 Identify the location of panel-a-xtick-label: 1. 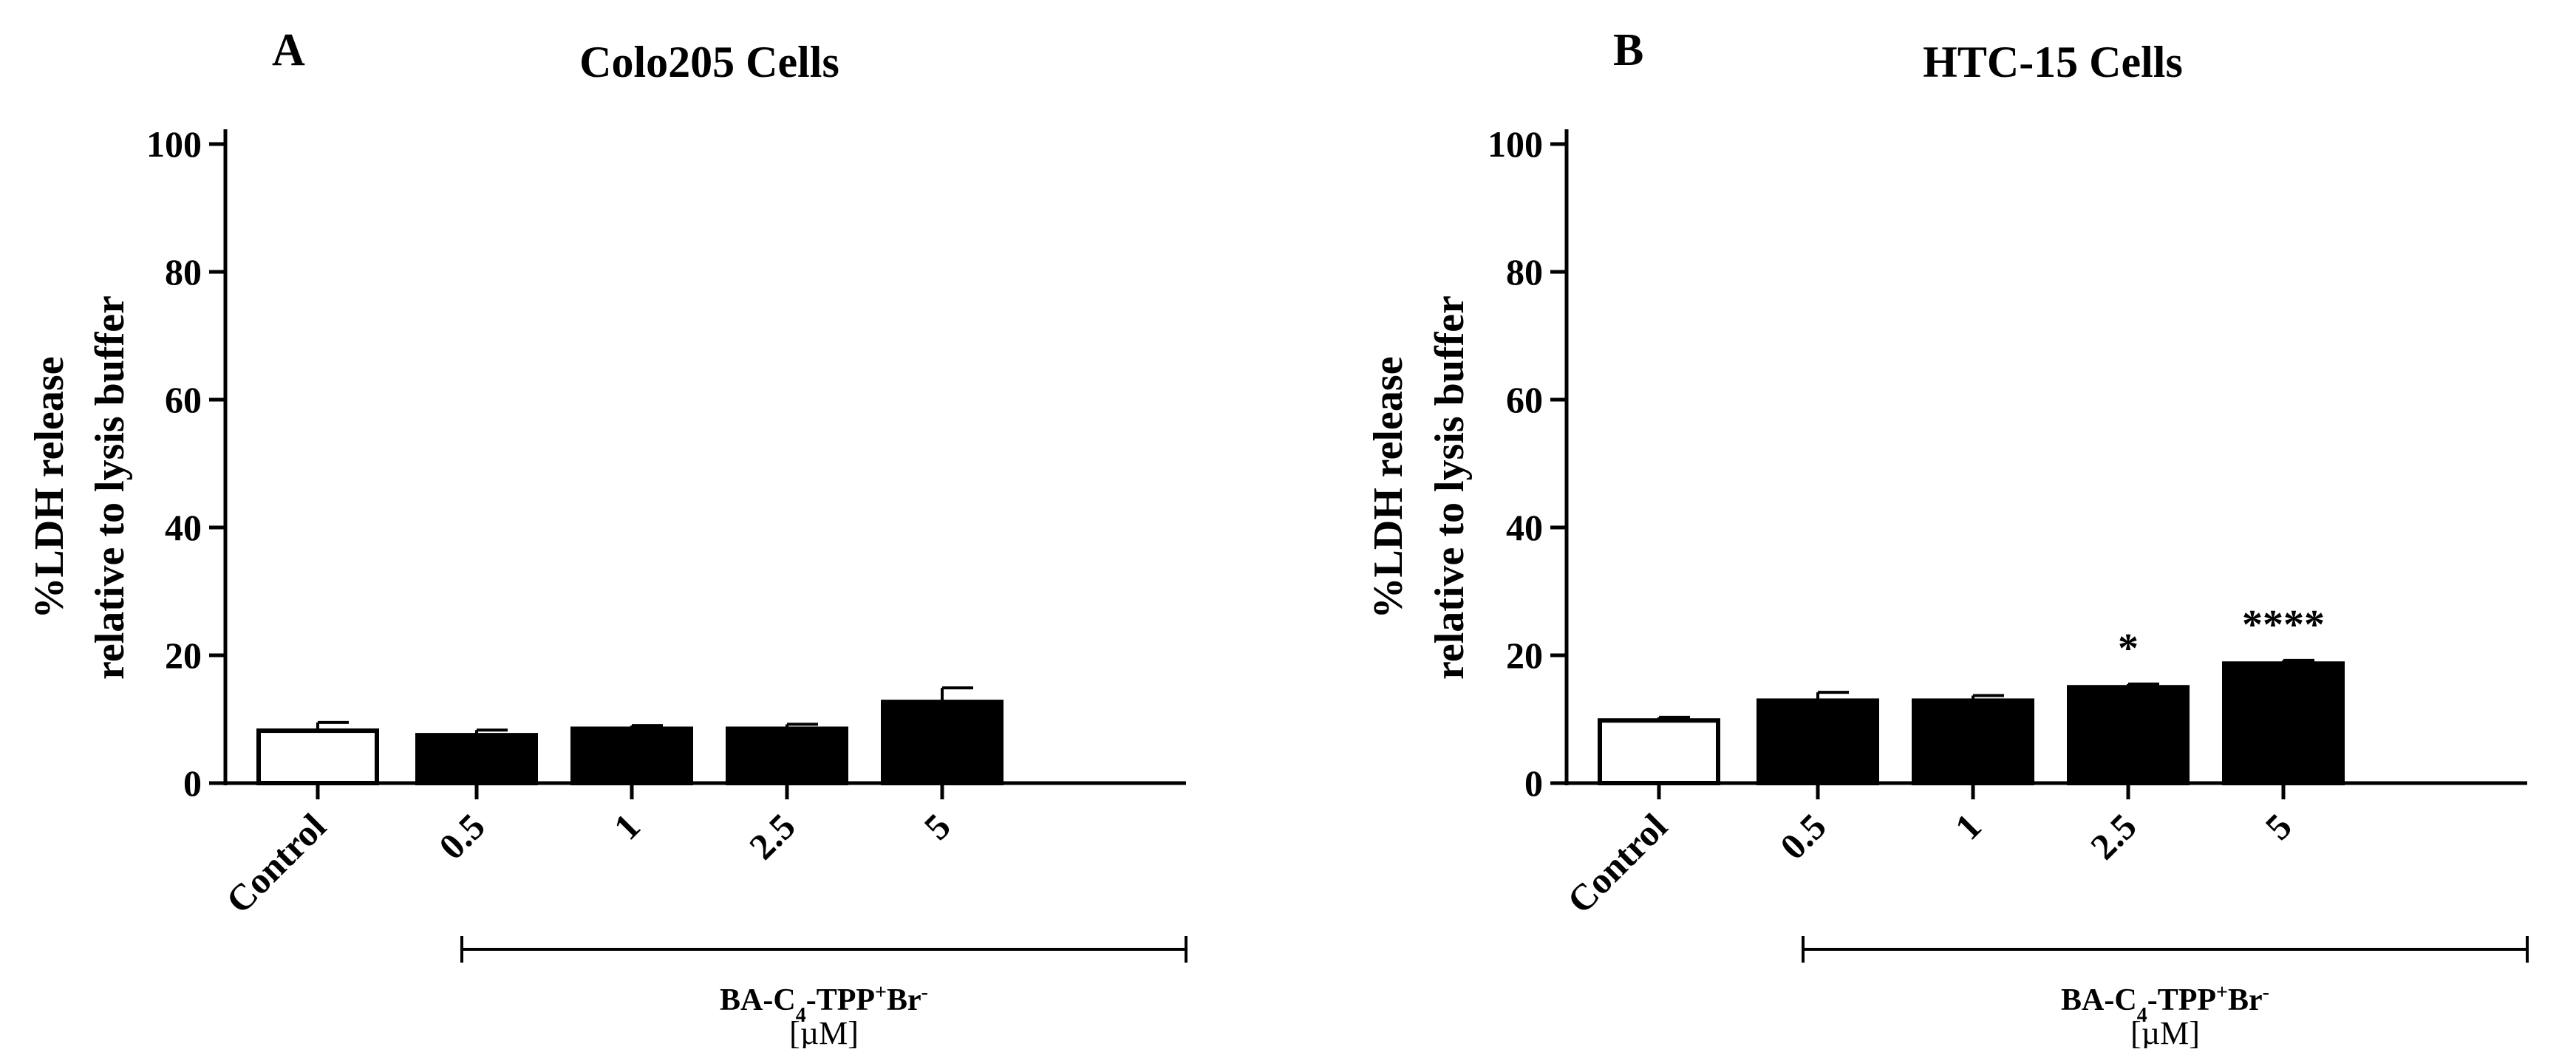
(627, 826).